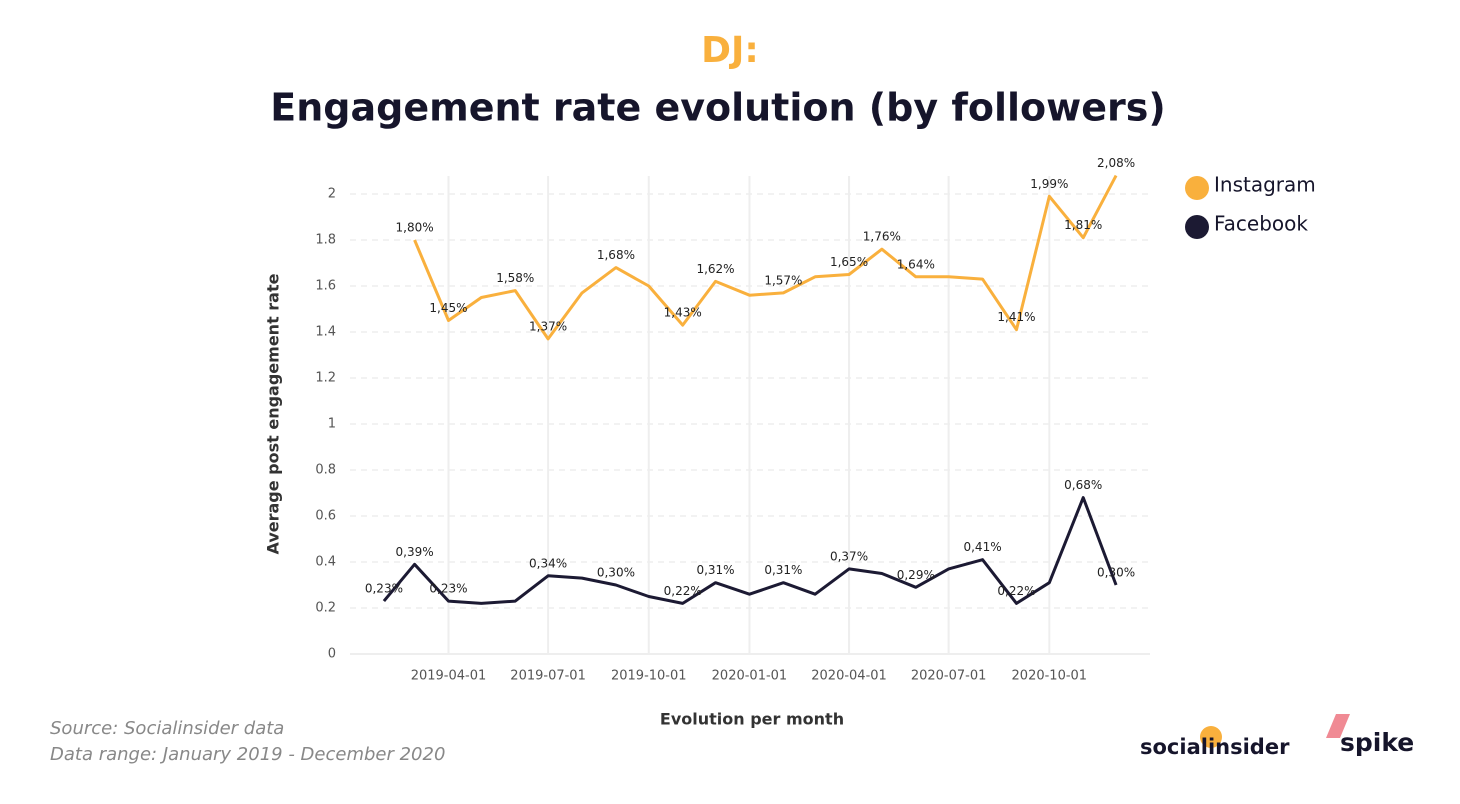  I want to click on source-note: Source: Socialinsider data, so click(167, 728).